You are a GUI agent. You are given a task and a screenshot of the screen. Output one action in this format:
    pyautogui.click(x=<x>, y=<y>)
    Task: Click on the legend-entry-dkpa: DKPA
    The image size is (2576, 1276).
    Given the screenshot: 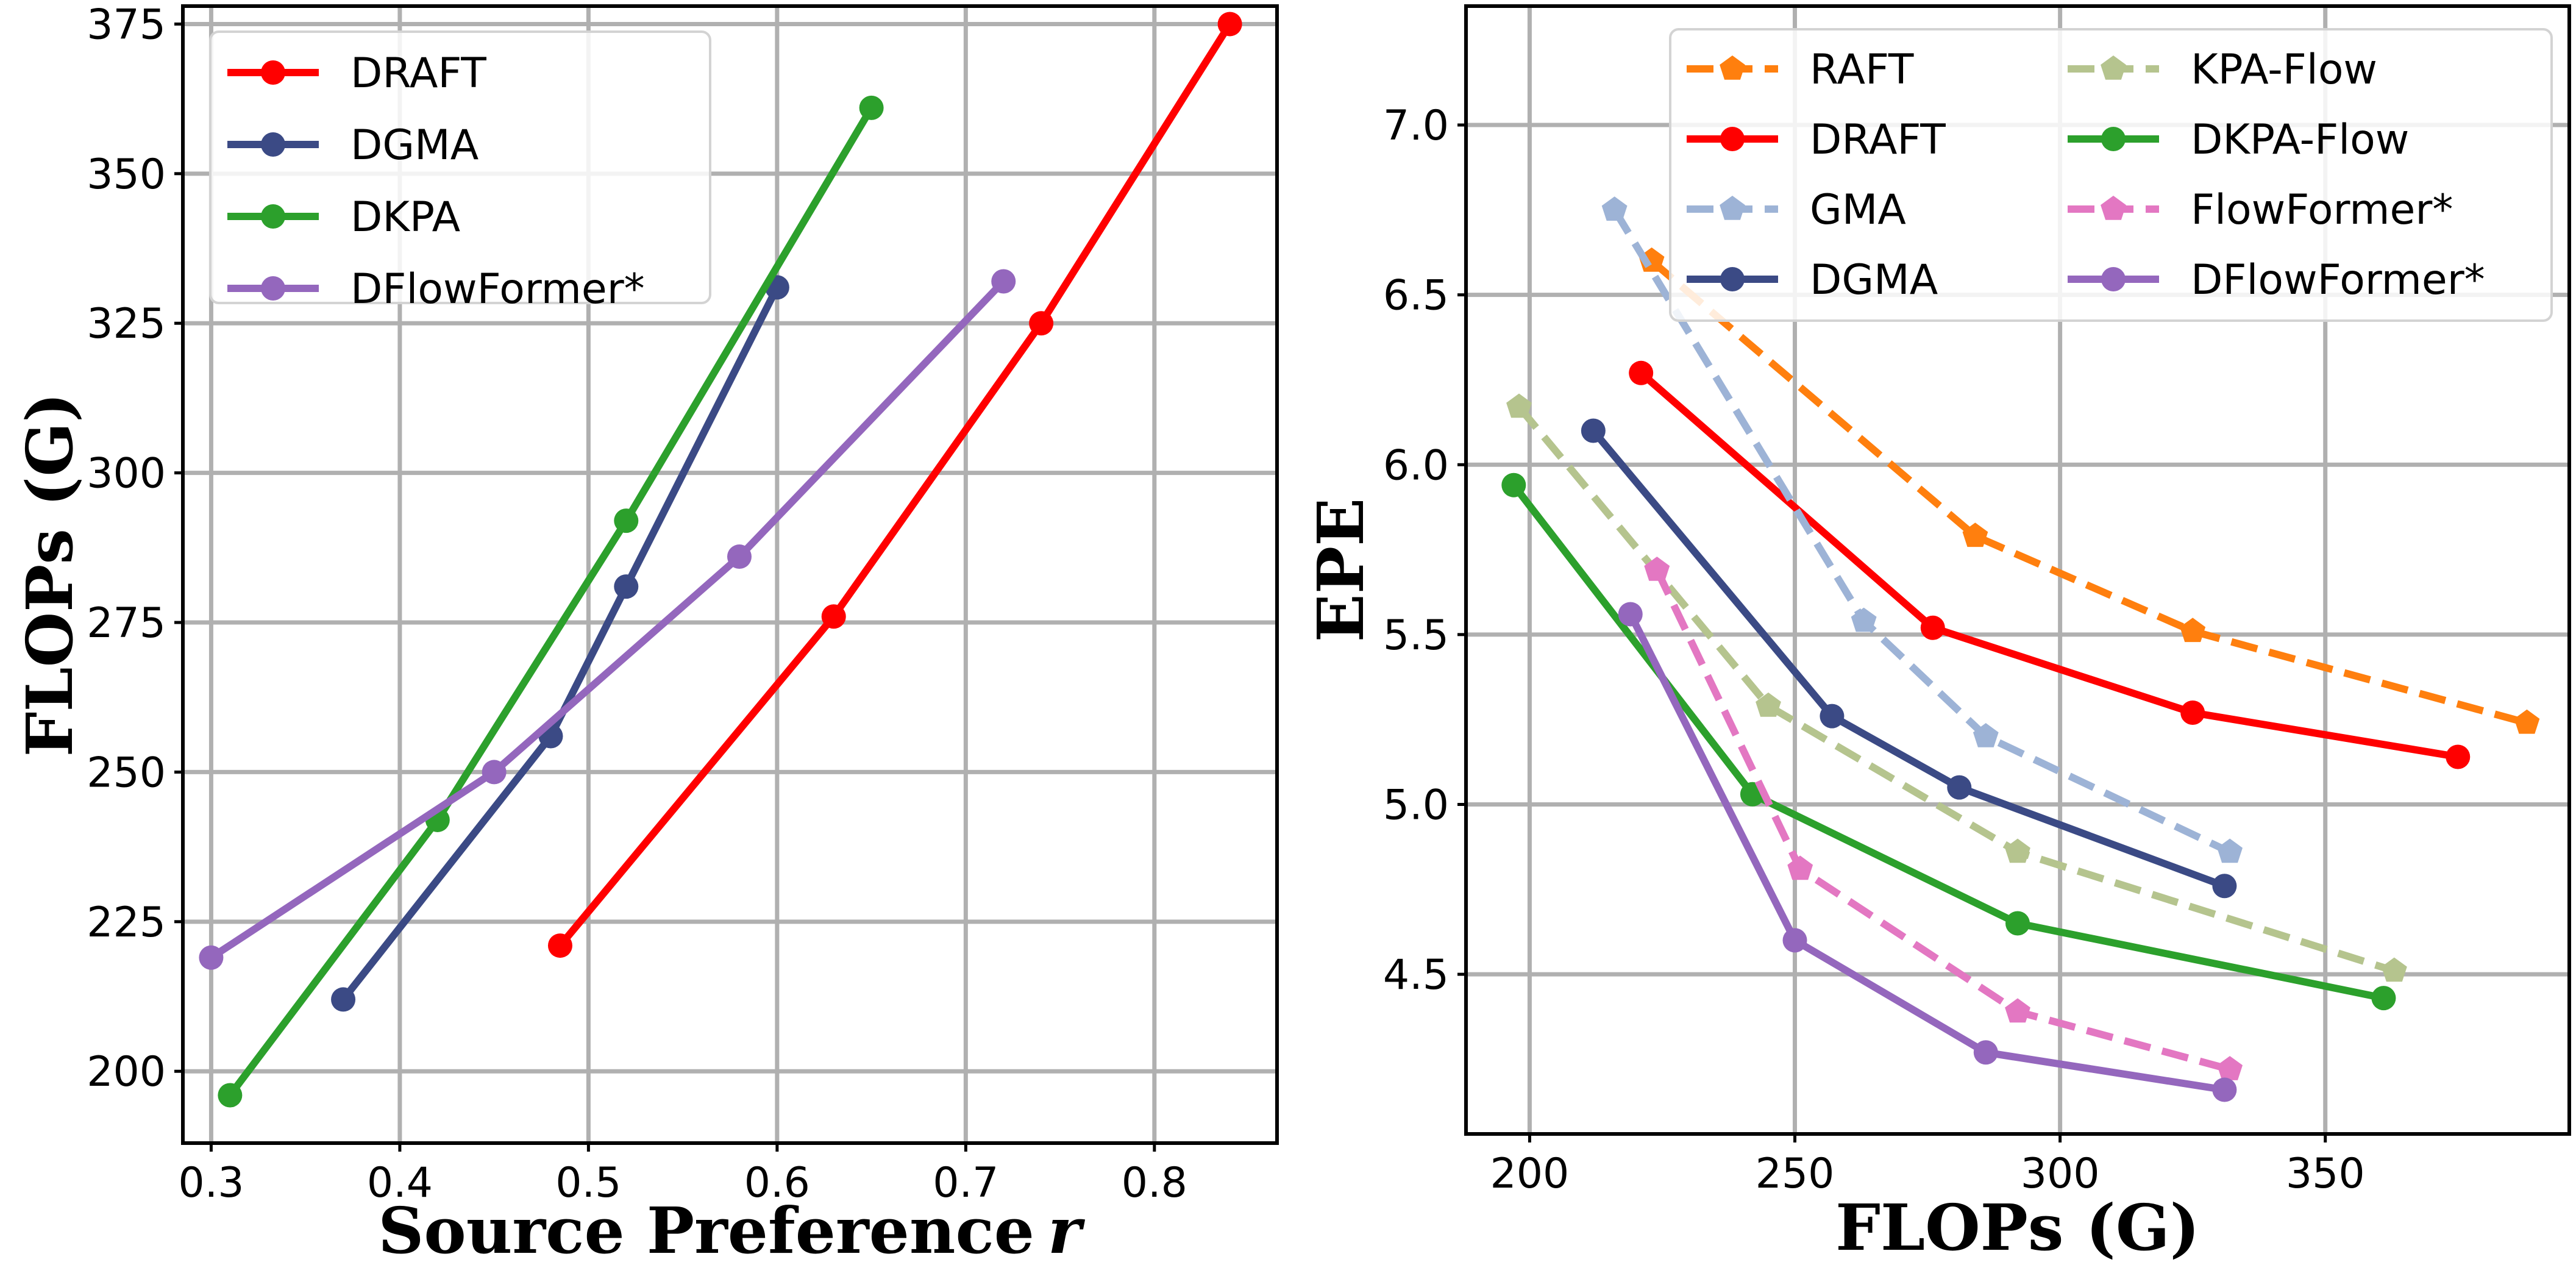 What is the action you would take?
    pyautogui.click(x=343, y=217)
    